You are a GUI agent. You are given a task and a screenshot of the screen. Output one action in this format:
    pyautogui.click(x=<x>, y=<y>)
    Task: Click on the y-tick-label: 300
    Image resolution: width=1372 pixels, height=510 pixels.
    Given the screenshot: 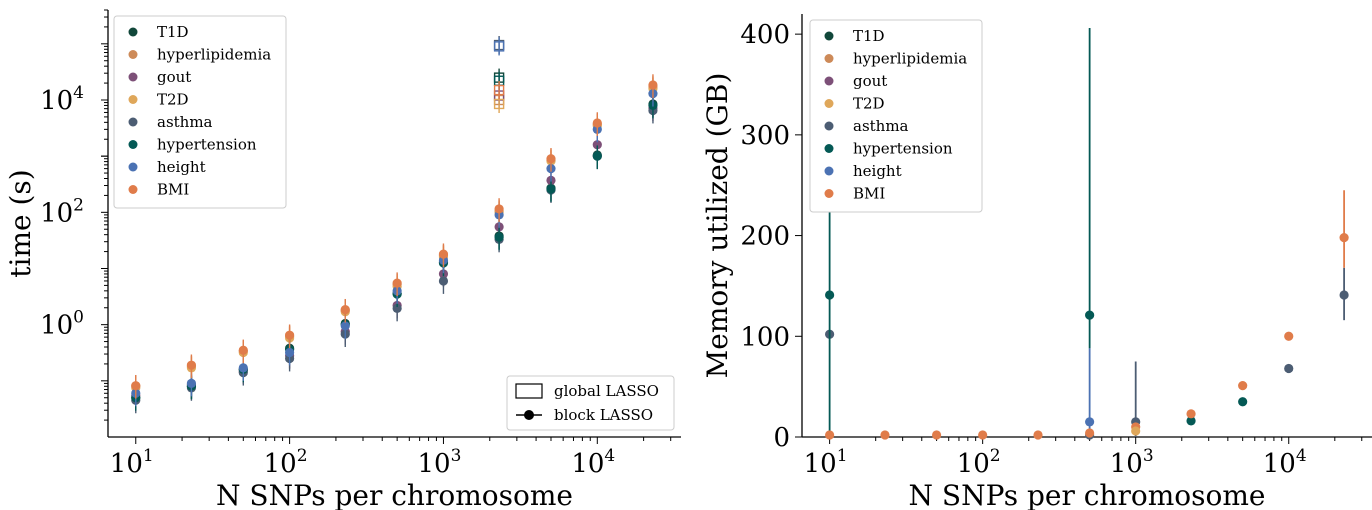 What is the action you would take?
    pyautogui.click(x=765, y=136)
    